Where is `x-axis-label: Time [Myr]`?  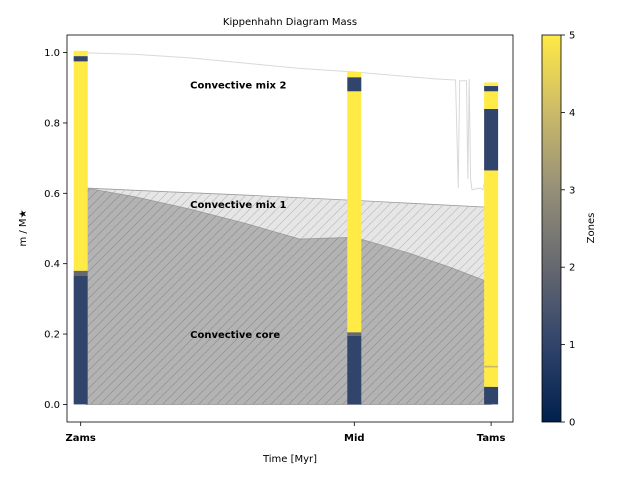
x-axis-label: Time [Myr] is located at coordinates (289, 459).